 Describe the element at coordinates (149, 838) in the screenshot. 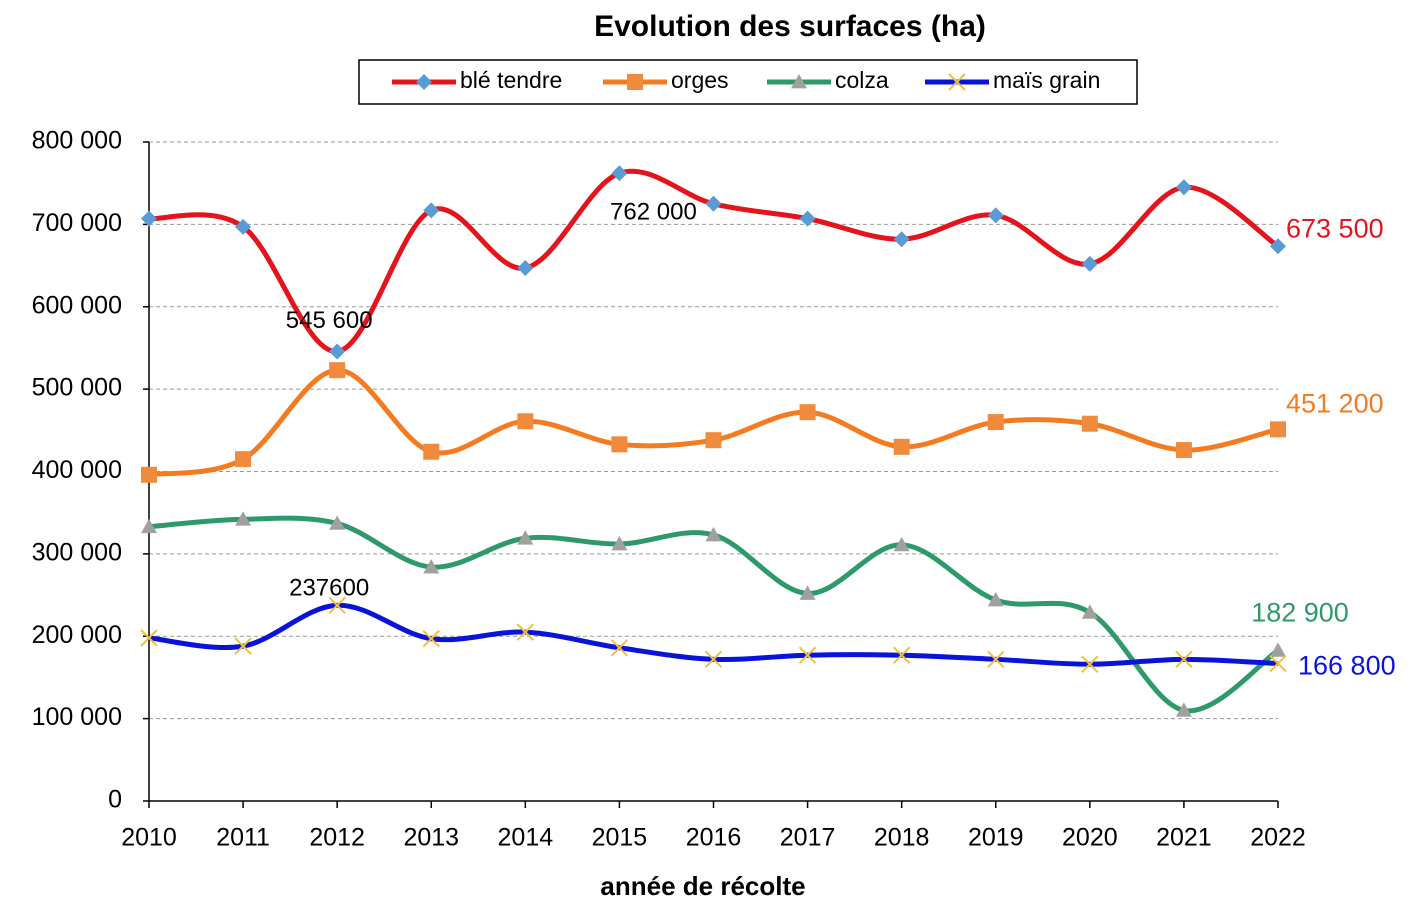

I see `x-tick-label: 2010` at that location.